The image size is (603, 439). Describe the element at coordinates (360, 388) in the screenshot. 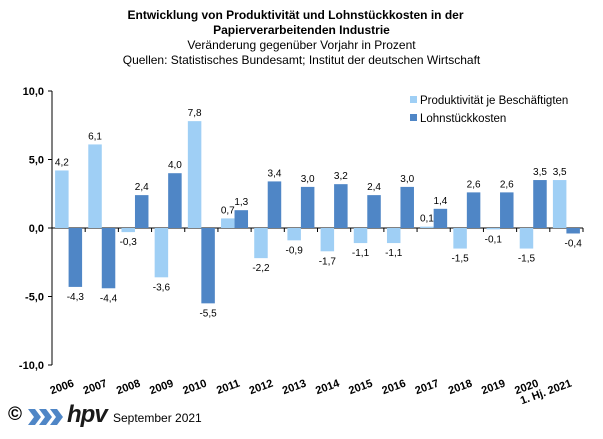

I see `x-tick-label: 2015` at that location.